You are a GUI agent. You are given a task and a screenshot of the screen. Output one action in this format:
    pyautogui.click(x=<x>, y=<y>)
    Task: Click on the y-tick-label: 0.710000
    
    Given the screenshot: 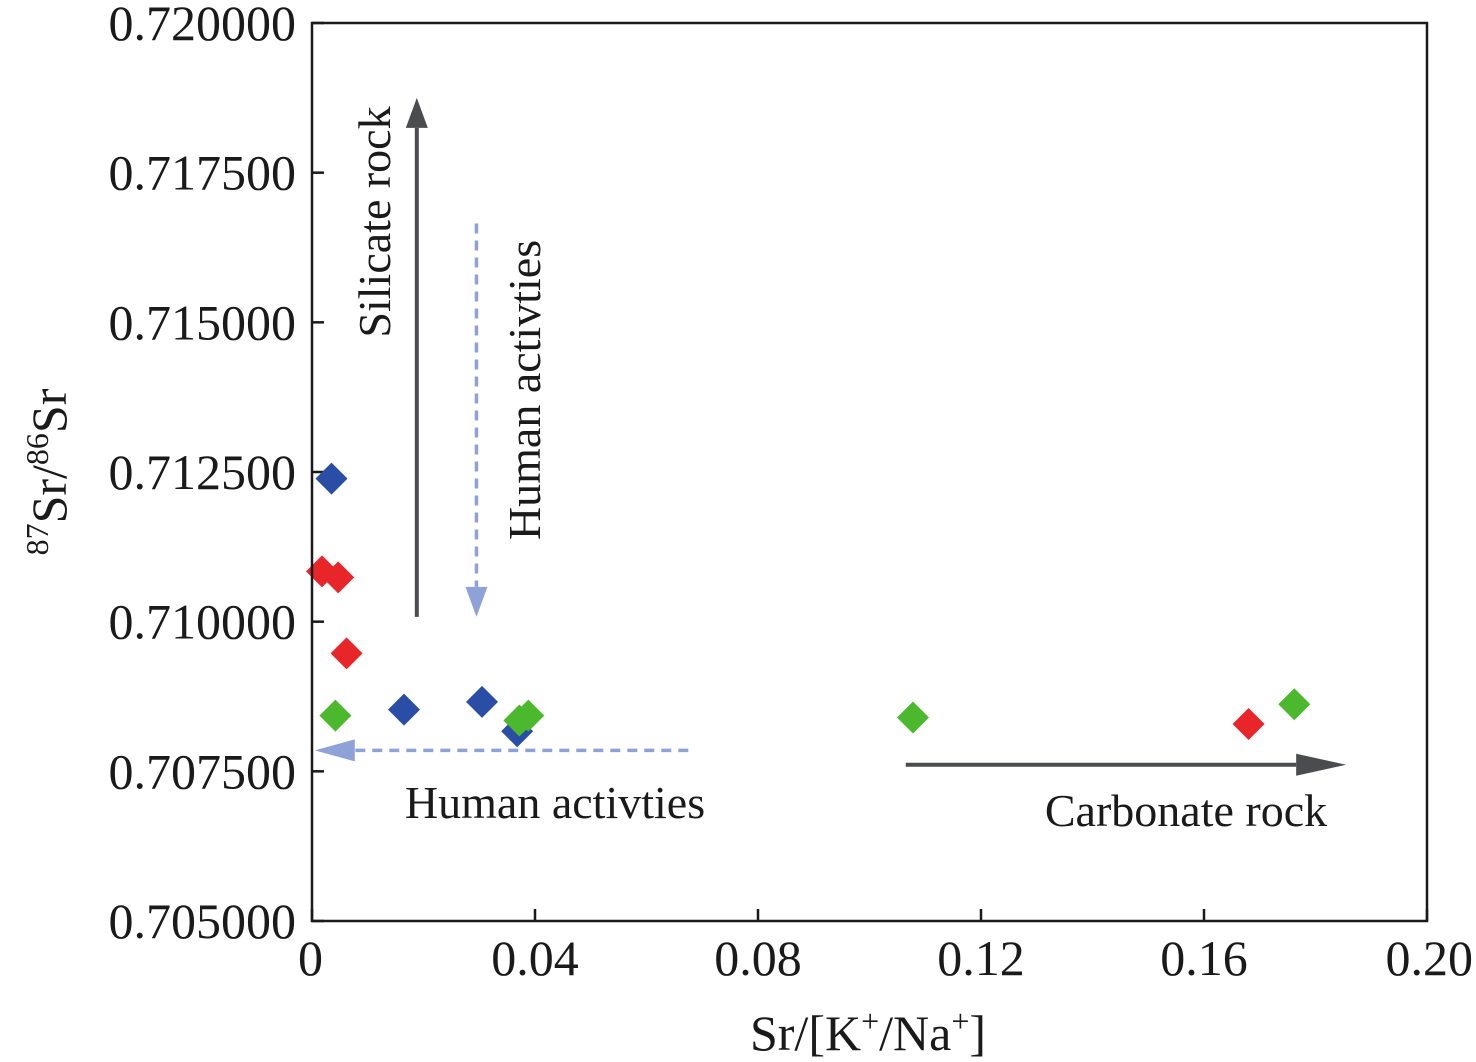 What is the action you would take?
    pyautogui.click(x=203, y=622)
    